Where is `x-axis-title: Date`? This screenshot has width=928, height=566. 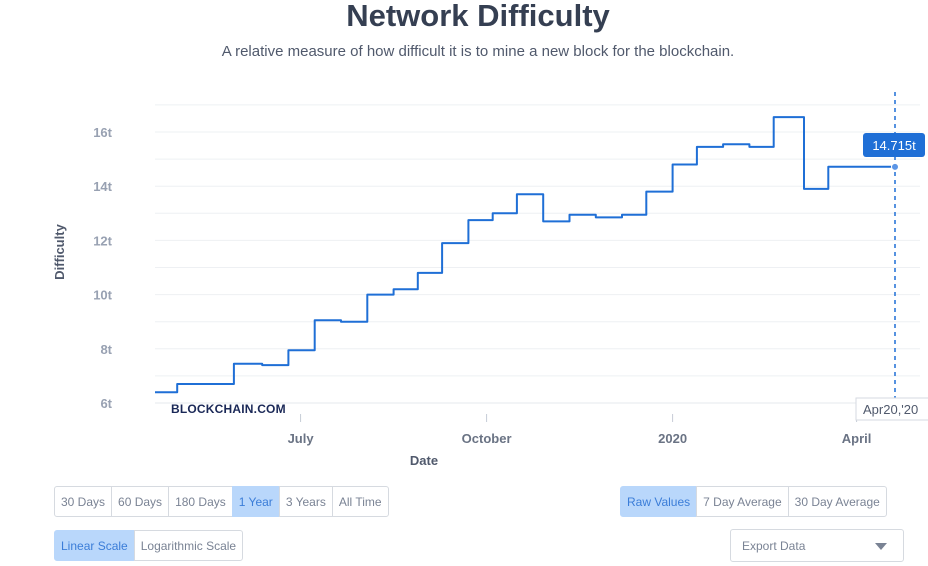
x-axis-title: Date is located at coordinates (424, 460).